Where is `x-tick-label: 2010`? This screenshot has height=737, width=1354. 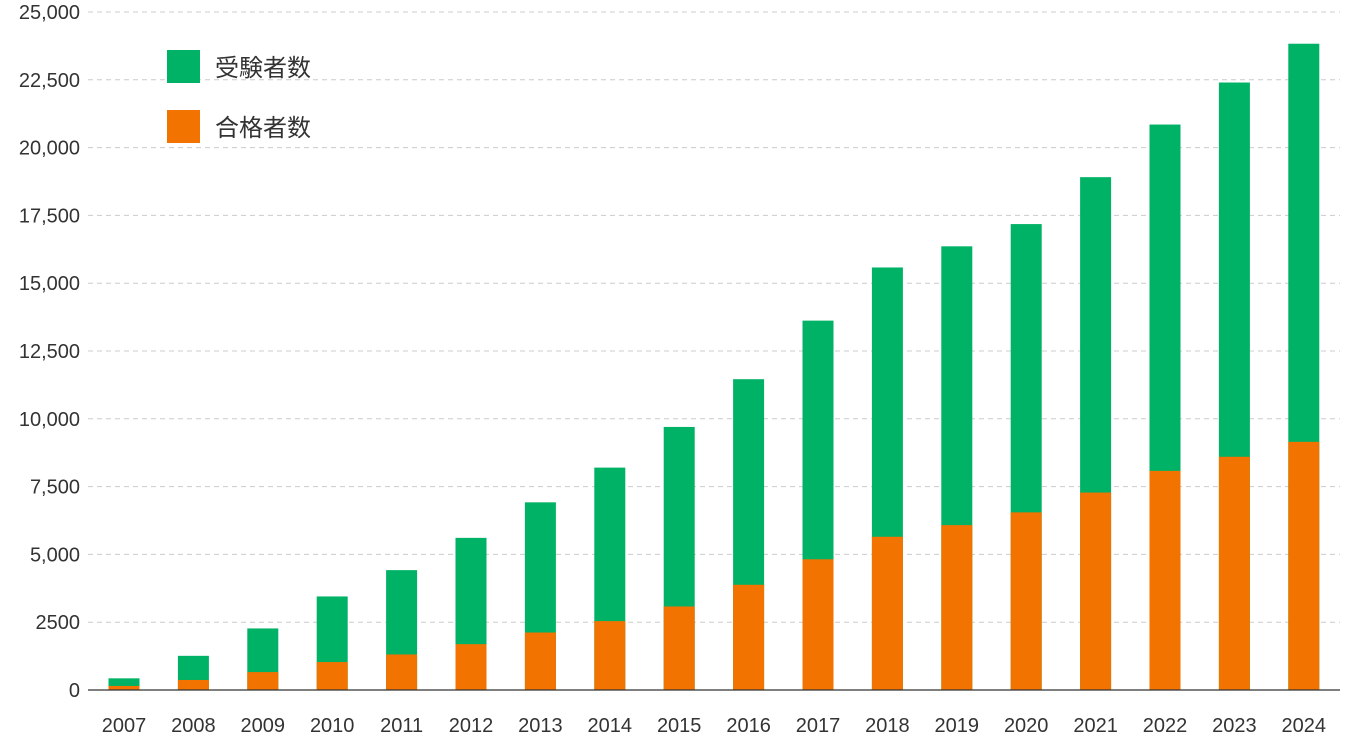
x-tick-label: 2010 is located at coordinates (332, 726).